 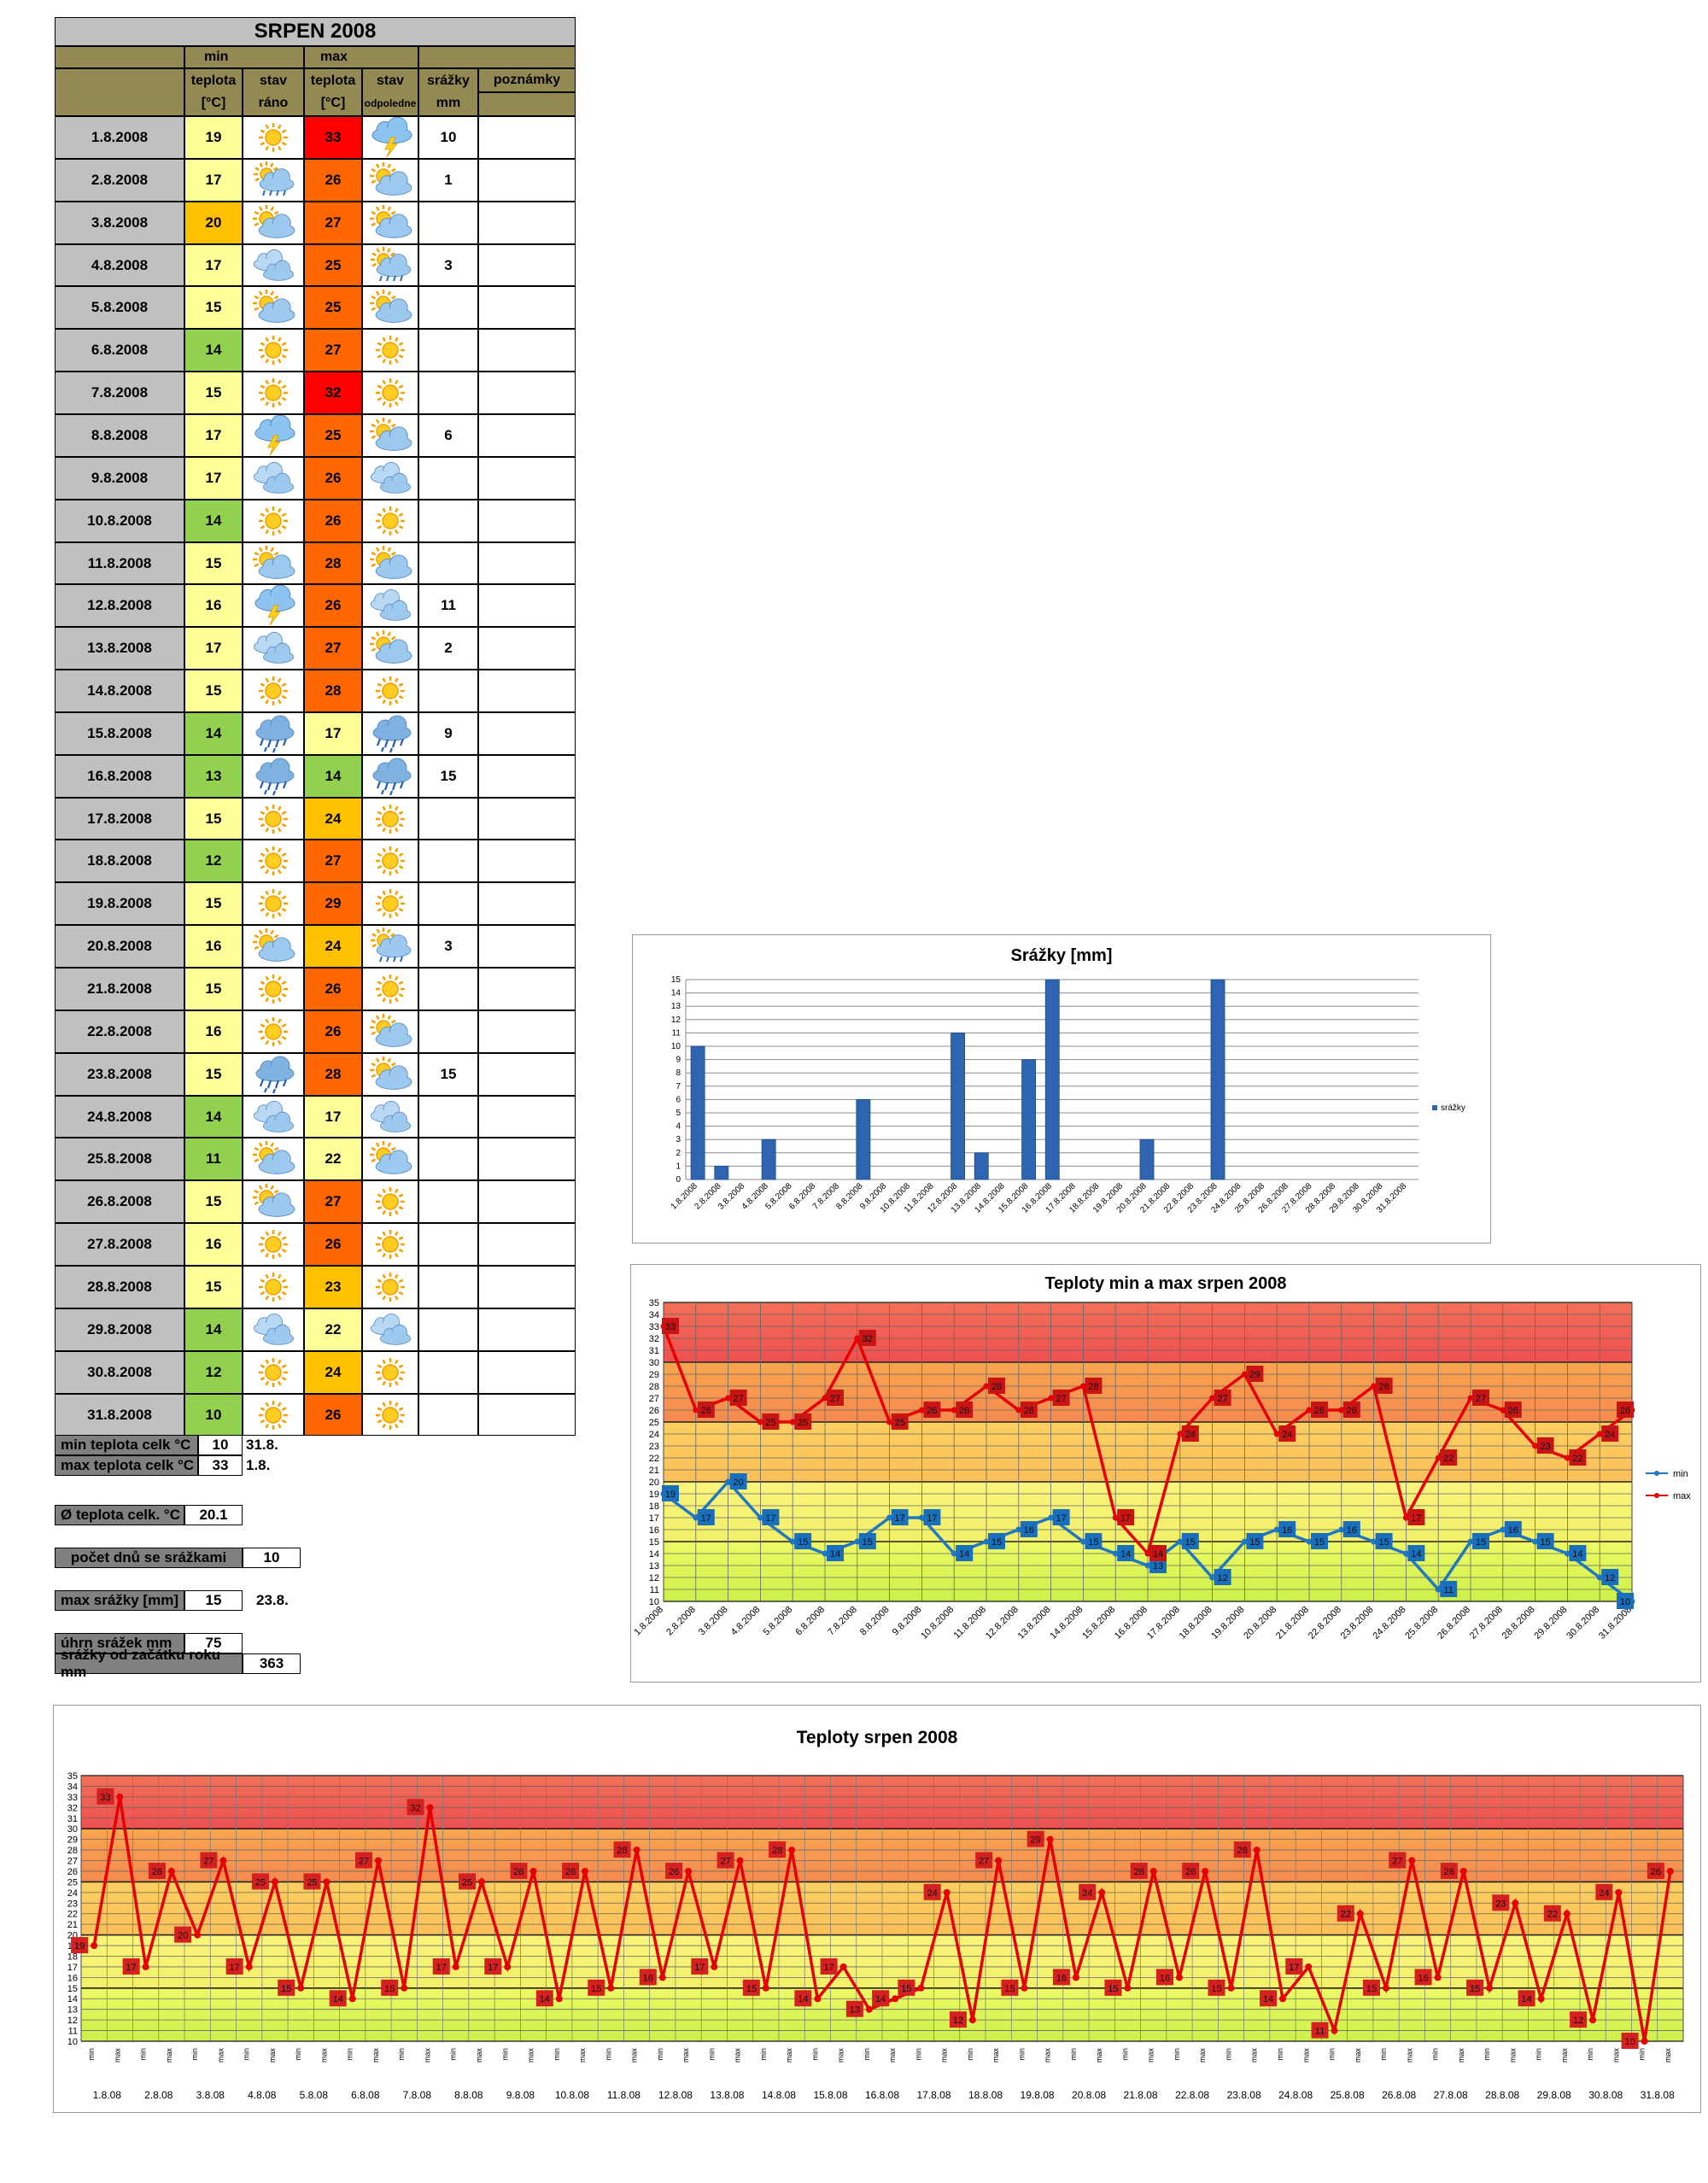 What do you see at coordinates (1190, 1435) in the screenshot?
I see `data-label: 24` at bounding box center [1190, 1435].